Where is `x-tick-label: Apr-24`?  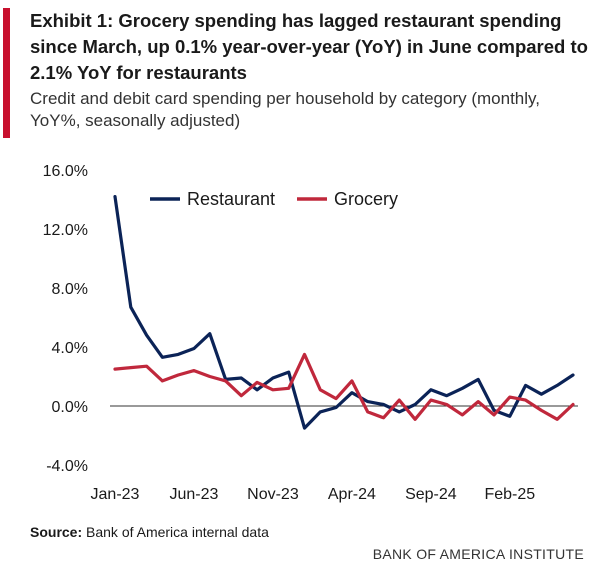 x-tick-label: Apr-24 is located at coordinates (352, 494).